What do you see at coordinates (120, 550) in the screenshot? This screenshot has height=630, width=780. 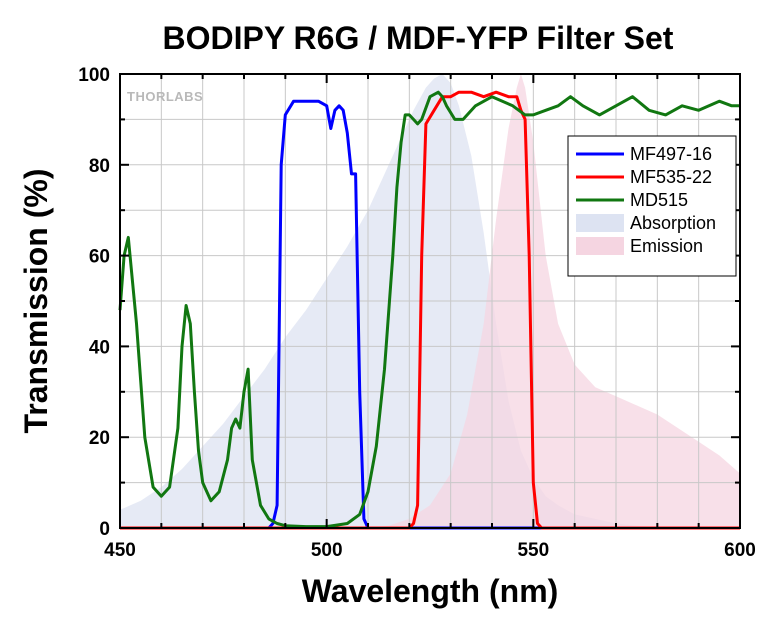 I see `x-tick-label: 450` at bounding box center [120, 550].